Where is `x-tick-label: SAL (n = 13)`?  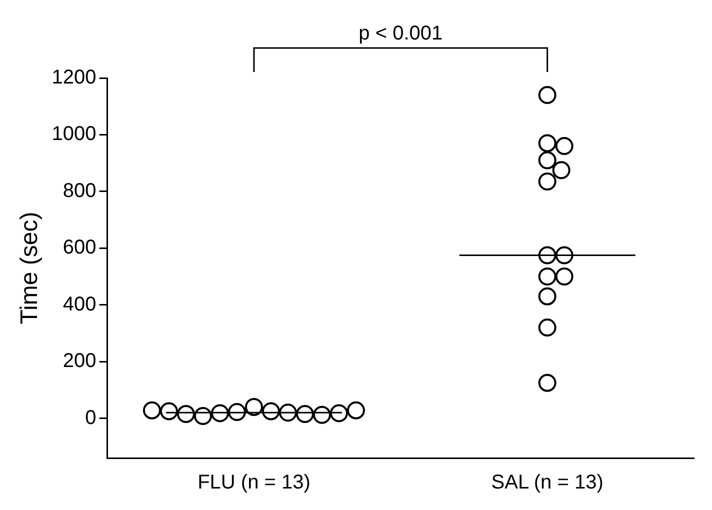
x-tick-label: SAL (n = 13) is located at coordinates (547, 483).